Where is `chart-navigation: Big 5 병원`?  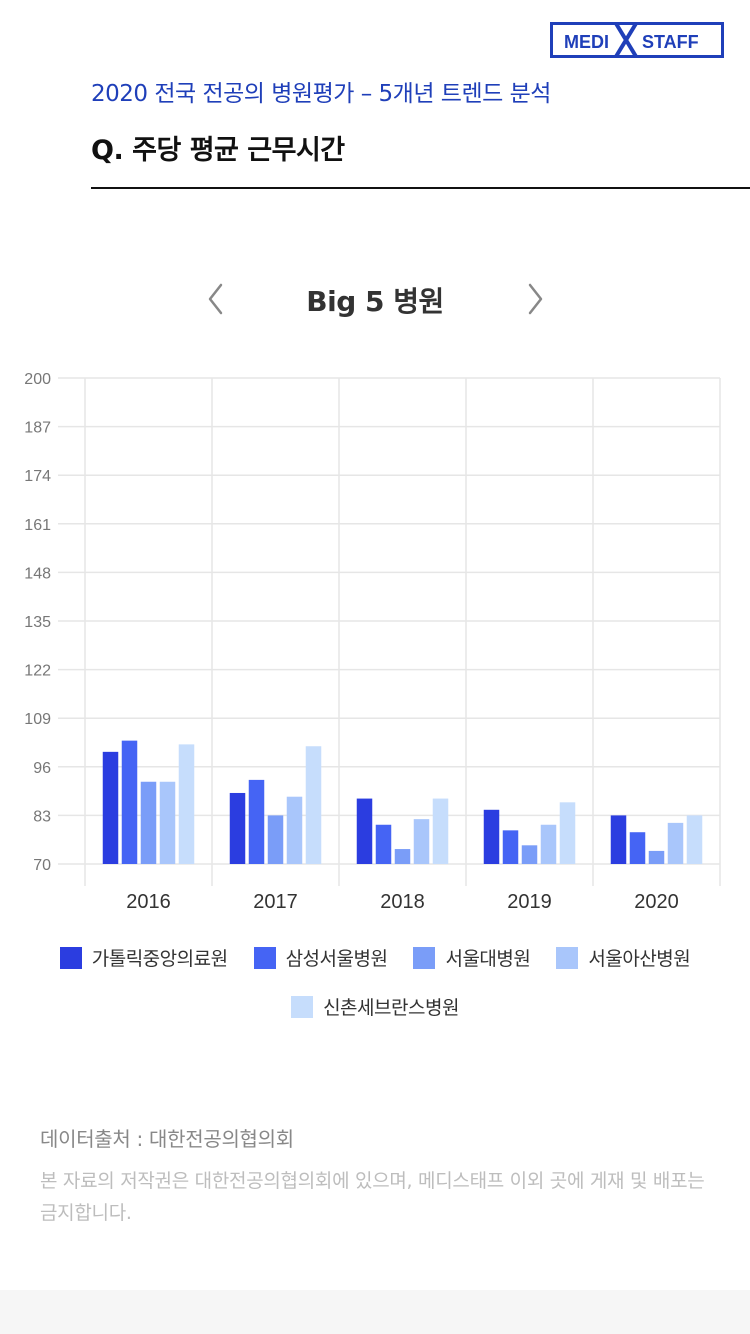
chart-navigation: Big 5 병원 is located at coordinates (375, 299).